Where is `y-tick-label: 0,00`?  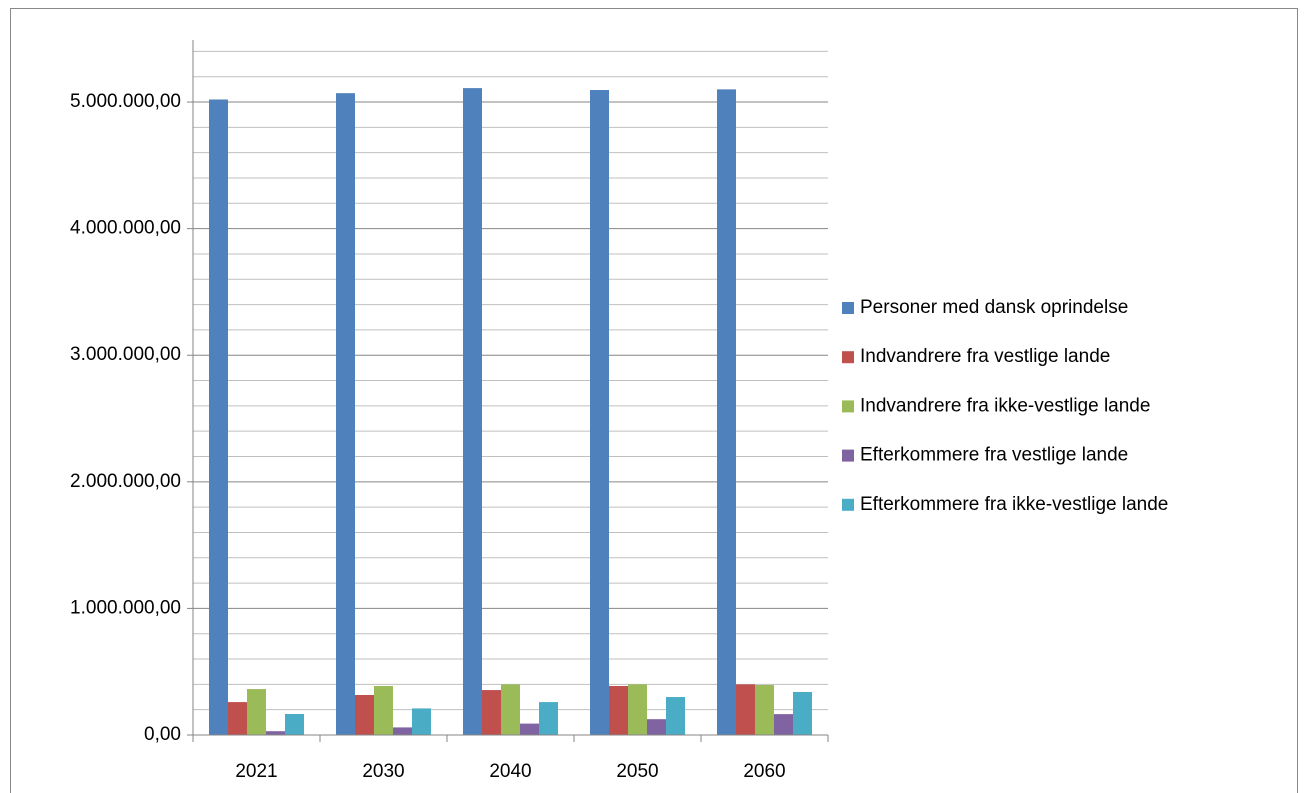
y-tick-label: 0,00 is located at coordinates (162, 734).